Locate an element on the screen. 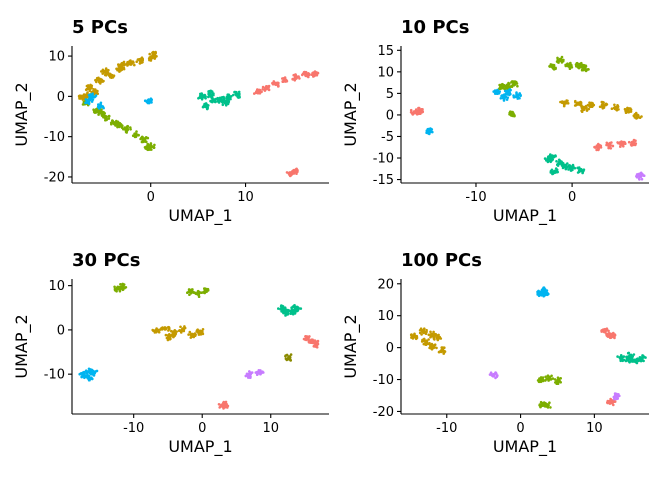  y-tick-label: 15 is located at coordinates (385, 51).